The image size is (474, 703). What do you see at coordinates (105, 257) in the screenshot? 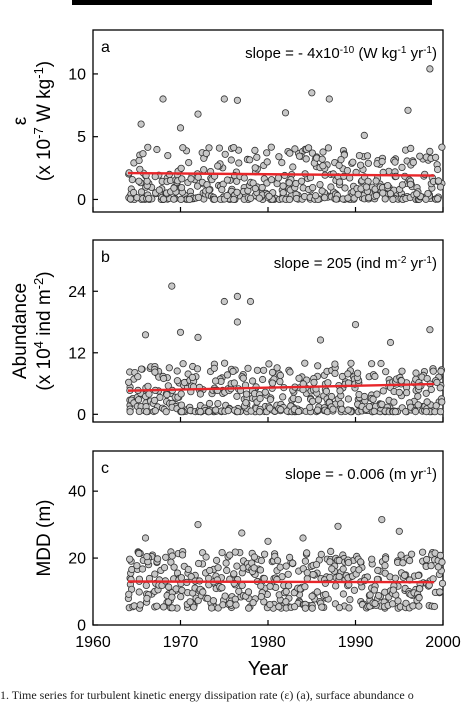
I see `panel-letter-b: b` at bounding box center [105, 257].